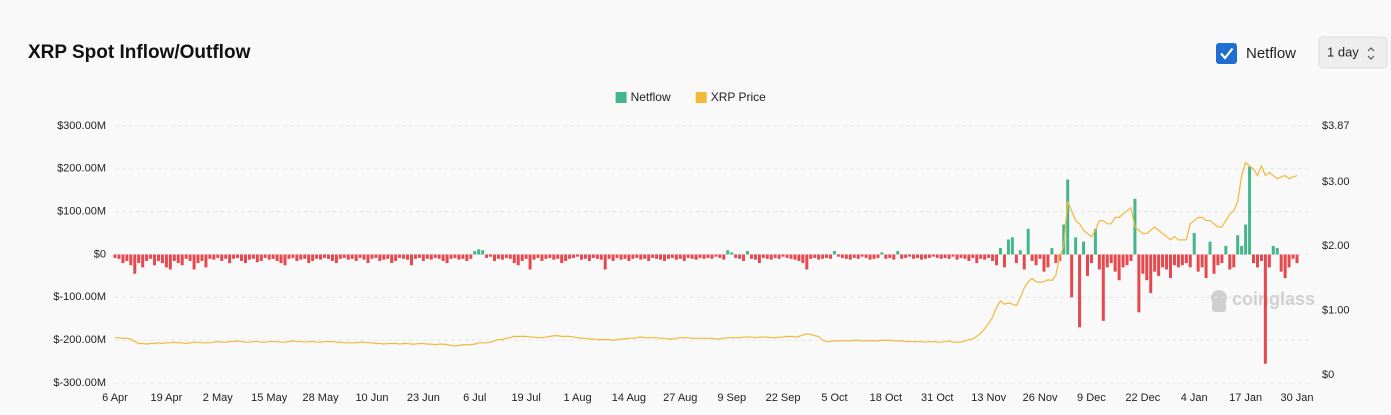  What do you see at coordinates (783, 398) in the screenshot?
I see `x-tick-label: 22 Sep` at bounding box center [783, 398].